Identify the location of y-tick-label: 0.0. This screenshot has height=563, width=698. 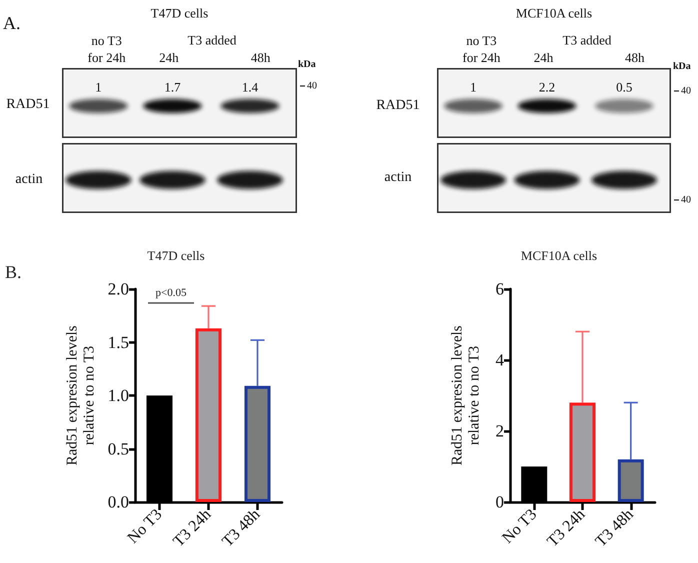
(118, 502).